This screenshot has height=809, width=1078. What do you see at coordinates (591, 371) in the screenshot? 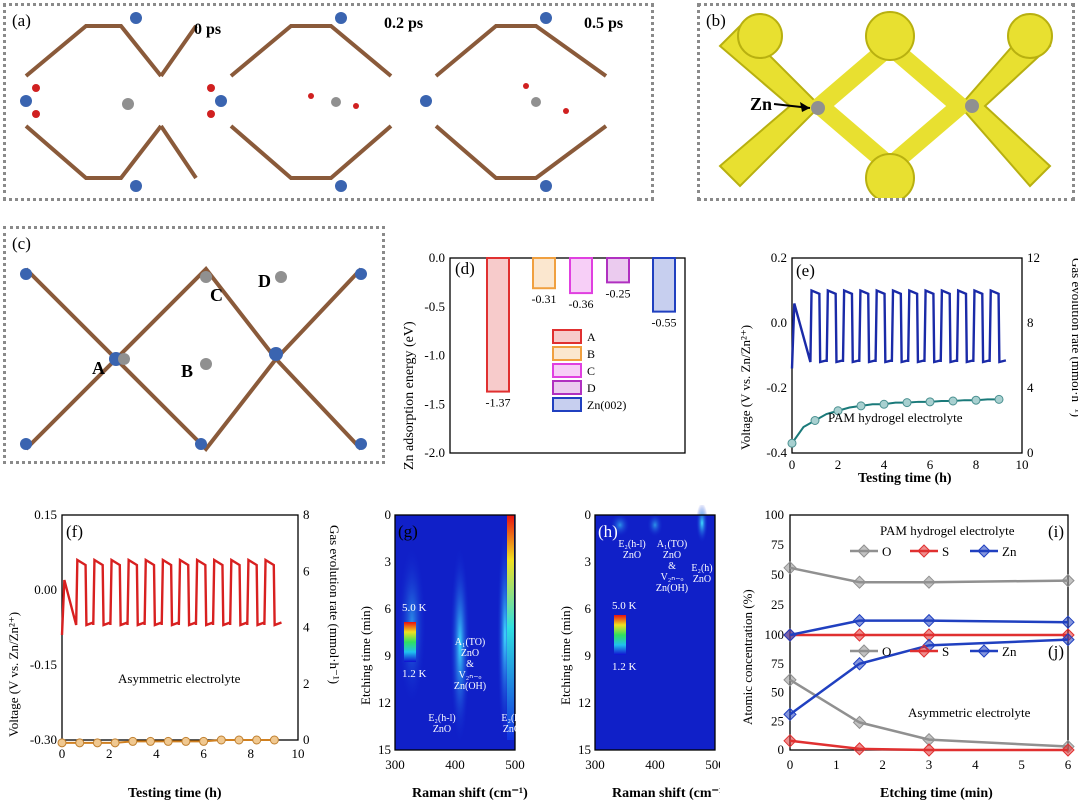
I see `legend-label: C` at bounding box center [591, 371].